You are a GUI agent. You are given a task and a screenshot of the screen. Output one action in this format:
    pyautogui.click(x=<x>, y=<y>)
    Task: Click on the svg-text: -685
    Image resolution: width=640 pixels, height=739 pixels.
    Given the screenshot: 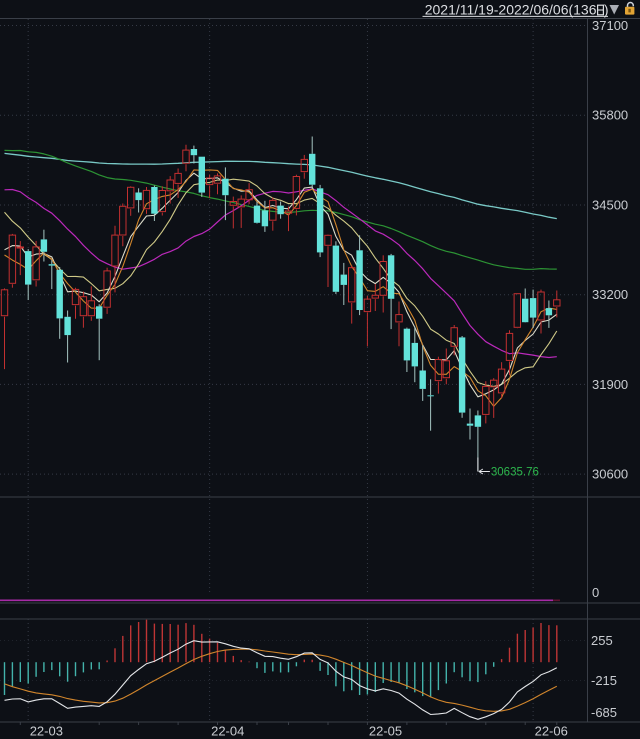 What is the action you would take?
    pyautogui.click(x=604, y=712)
    